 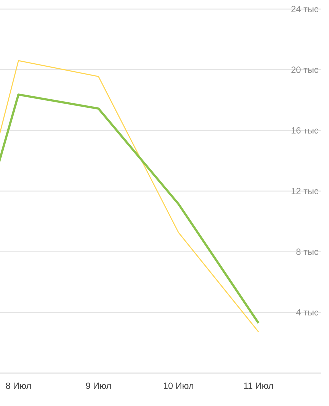 What do you see at coordinates (98, 386) in the screenshot?
I see `x-tick-label: 9 Июл` at bounding box center [98, 386].